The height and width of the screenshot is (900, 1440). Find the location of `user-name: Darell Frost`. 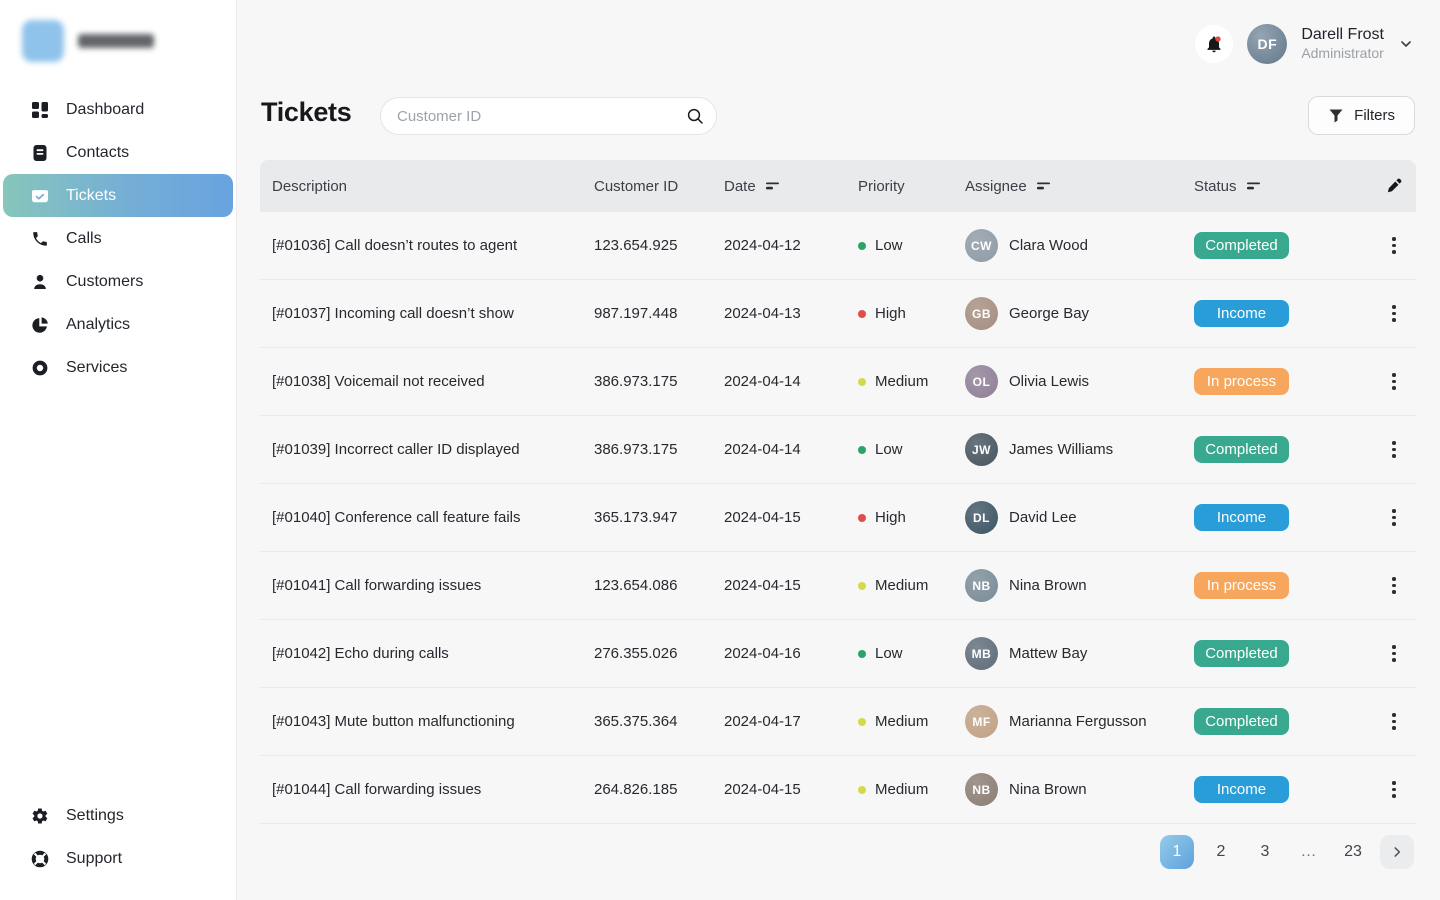

user-name: Darell Frost is located at coordinates (1342, 35).